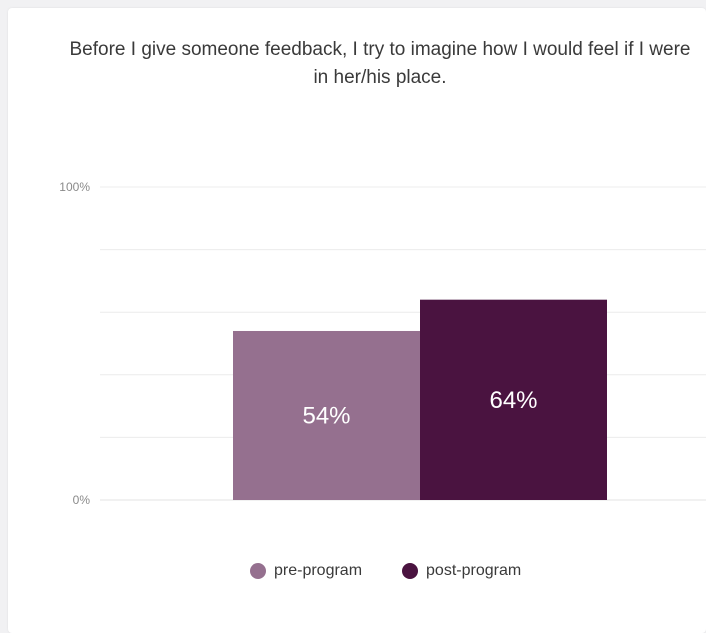 The image size is (706, 633). I want to click on legend-label-post-program: post-program, so click(474, 570).